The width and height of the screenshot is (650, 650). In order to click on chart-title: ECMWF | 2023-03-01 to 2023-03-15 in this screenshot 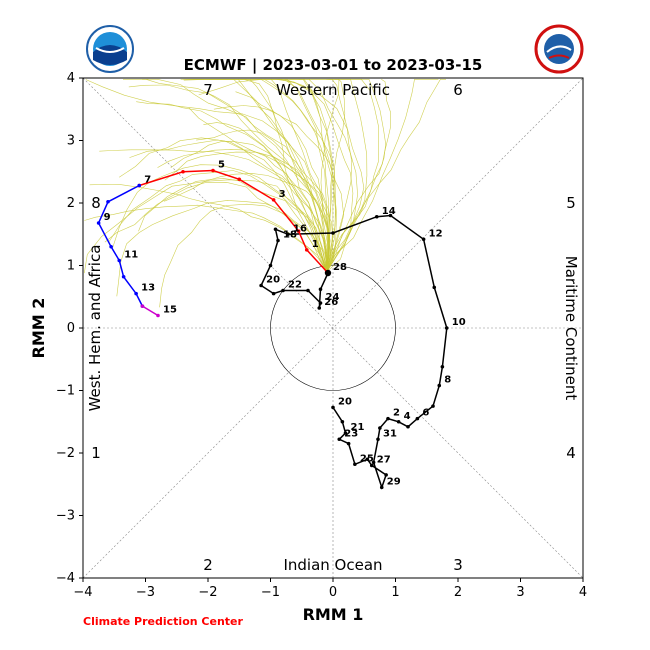, I will do `click(333, 65)`.